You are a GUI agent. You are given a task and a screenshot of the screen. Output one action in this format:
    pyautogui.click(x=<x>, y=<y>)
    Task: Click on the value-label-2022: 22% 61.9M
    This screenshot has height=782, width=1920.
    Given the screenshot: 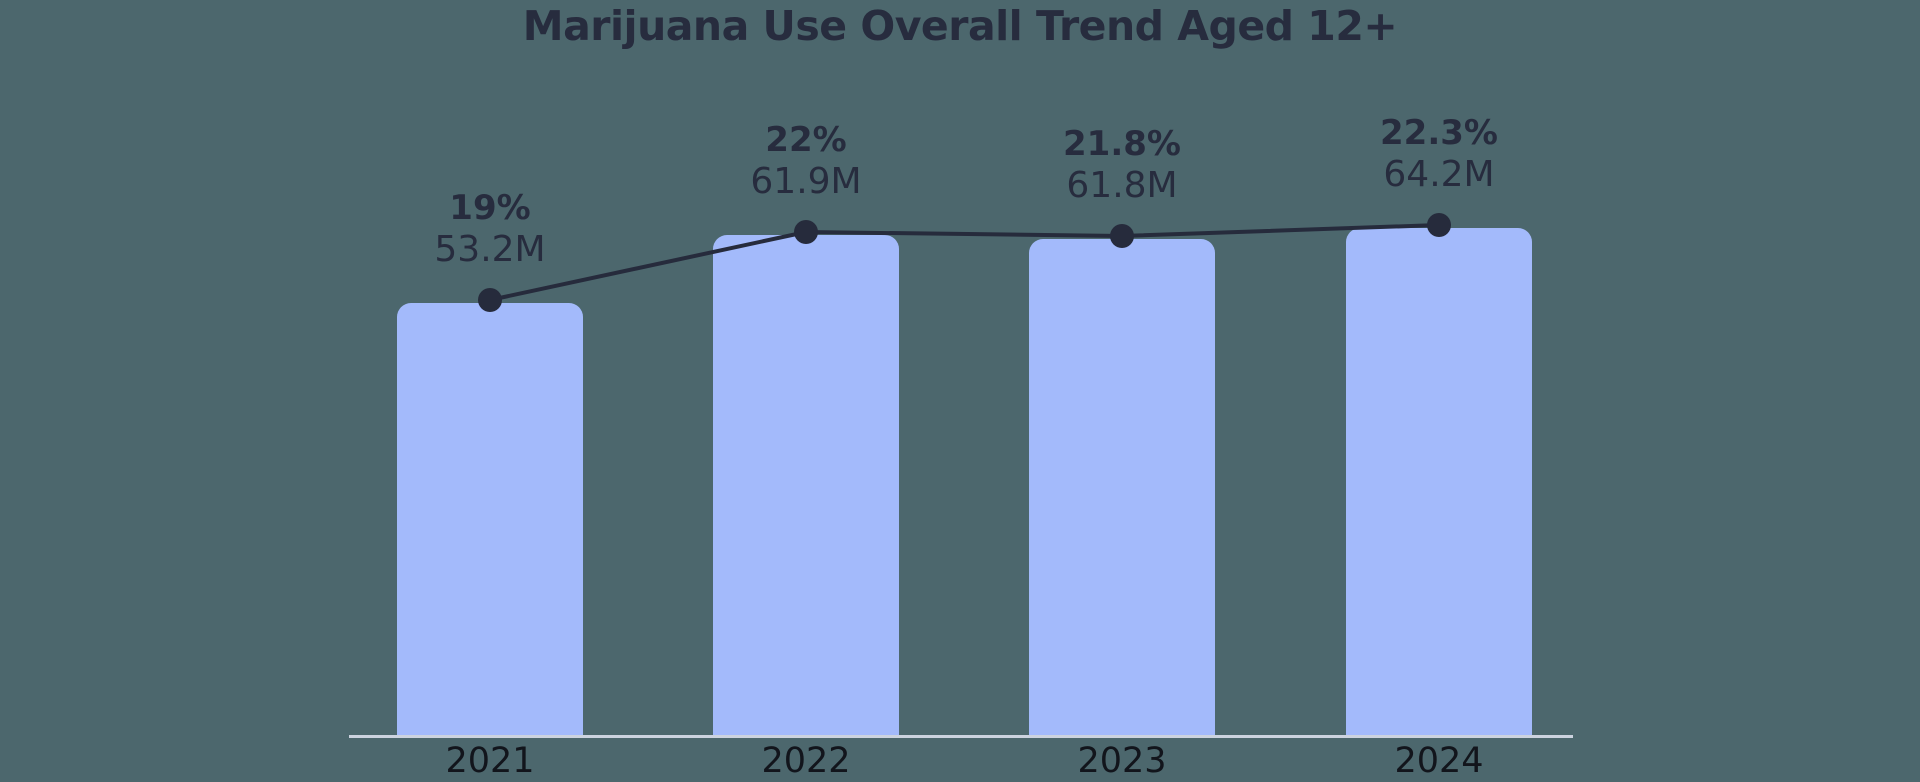 What is the action you would take?
    pyautogui.click(x=806, y=161)
    